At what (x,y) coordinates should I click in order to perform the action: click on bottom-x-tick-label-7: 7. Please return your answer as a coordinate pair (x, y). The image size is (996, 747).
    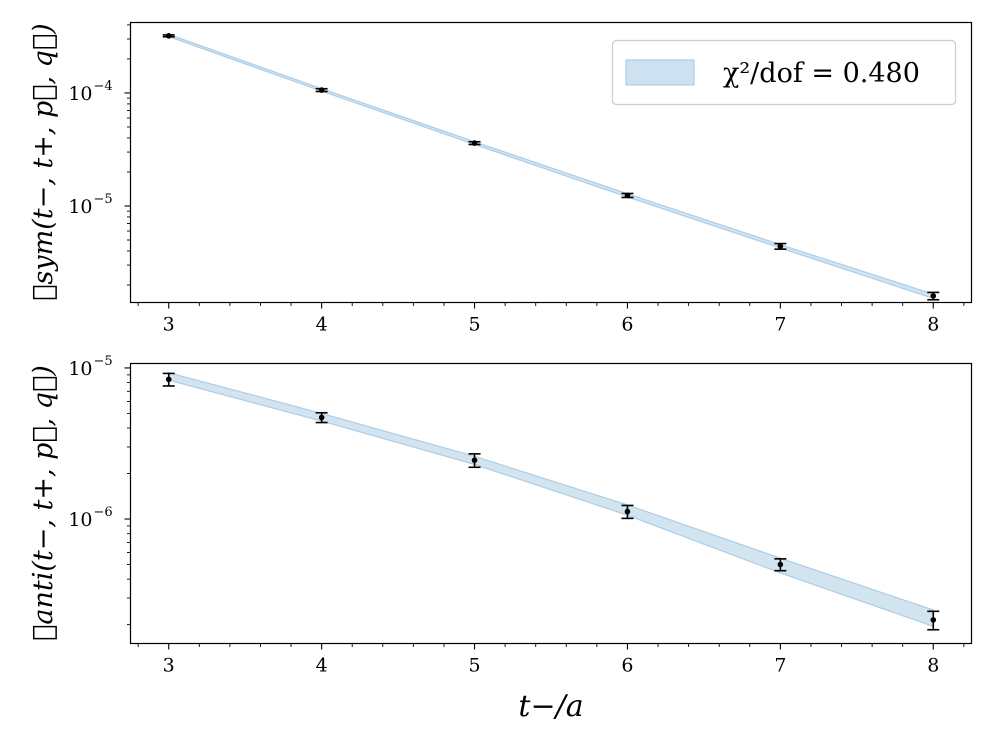
    Looking at the image, I should click on (780, 666).